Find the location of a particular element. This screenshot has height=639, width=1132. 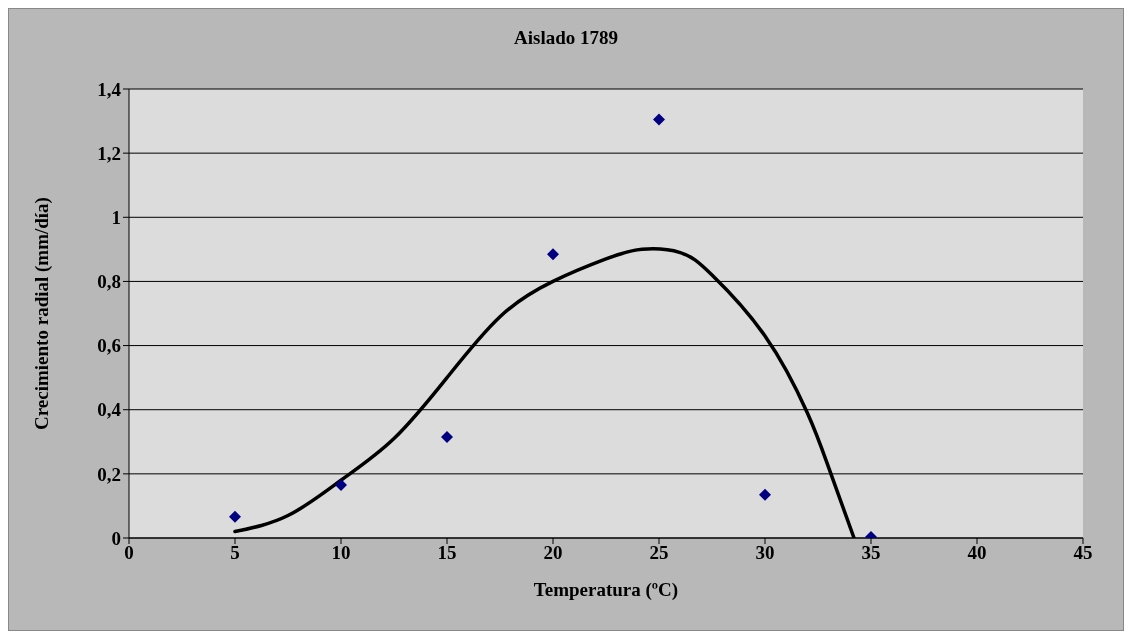

y-tick-label: 0,6 is located at coordinates (109, 346).